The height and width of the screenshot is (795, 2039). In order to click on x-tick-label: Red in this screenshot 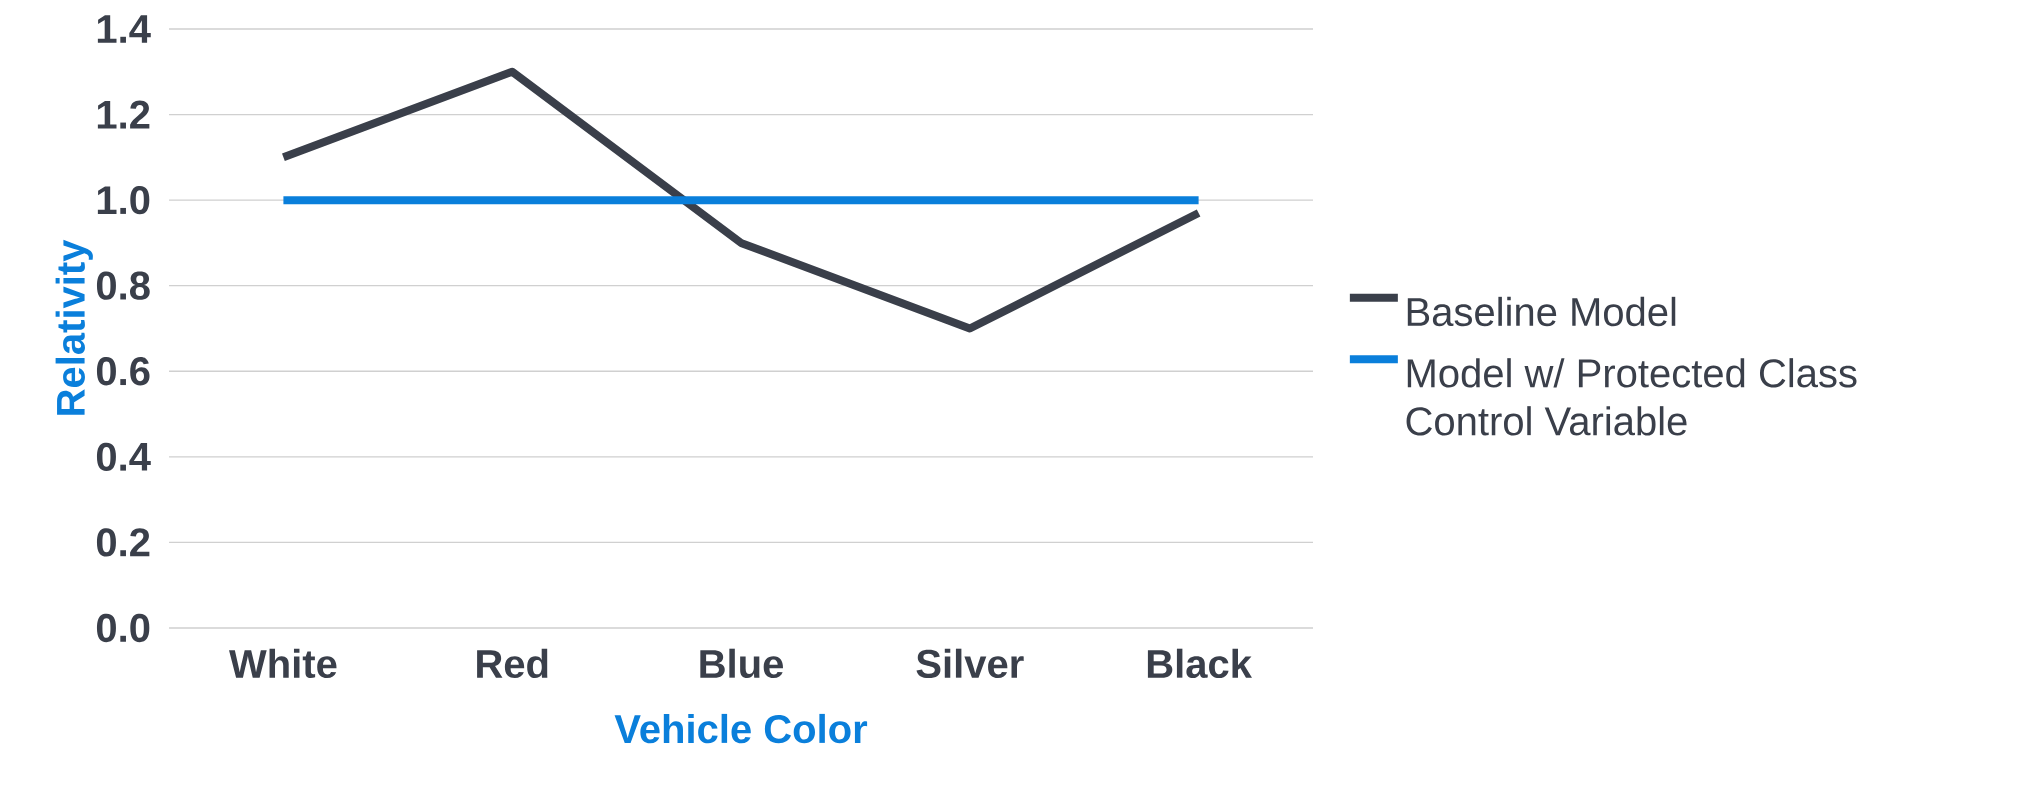, I will do `click(512, 663)`.